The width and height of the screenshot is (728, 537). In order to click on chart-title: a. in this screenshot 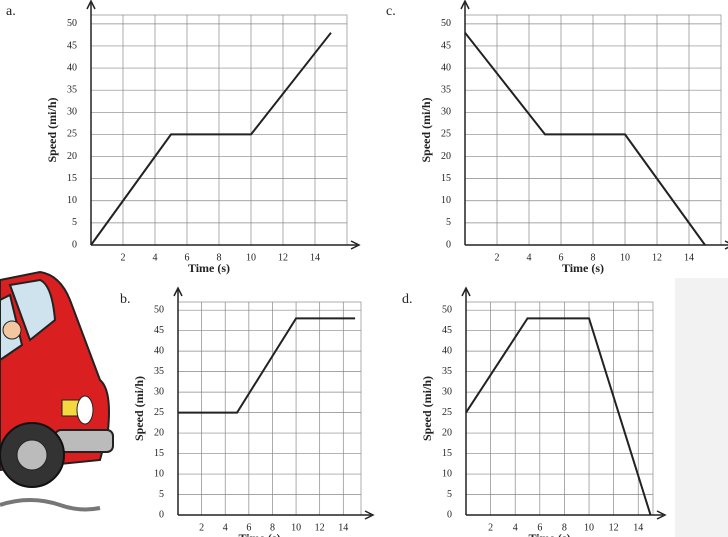, I will do `click(11, 11)`.